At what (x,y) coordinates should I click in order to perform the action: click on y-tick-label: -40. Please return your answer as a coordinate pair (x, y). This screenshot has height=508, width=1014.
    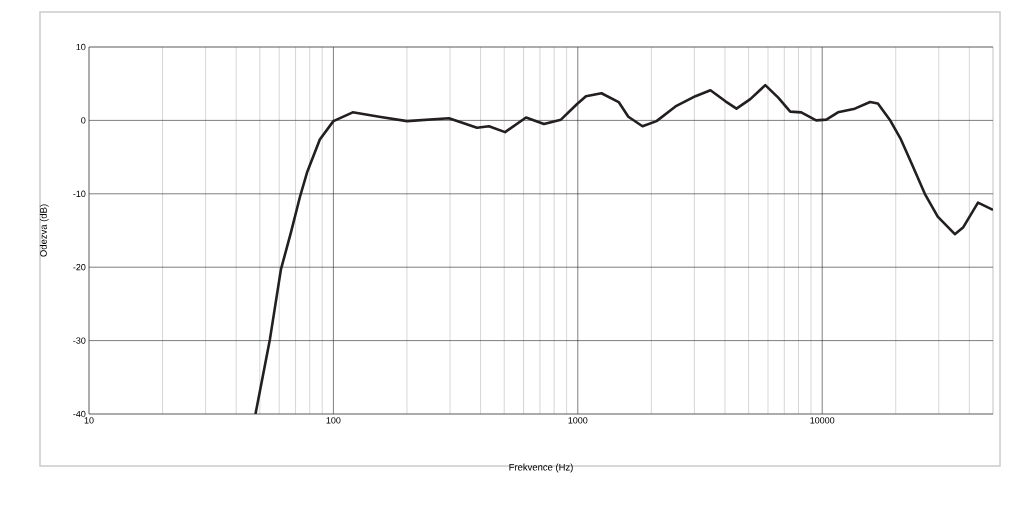
    Looking at the image, I should click on (79, 414).